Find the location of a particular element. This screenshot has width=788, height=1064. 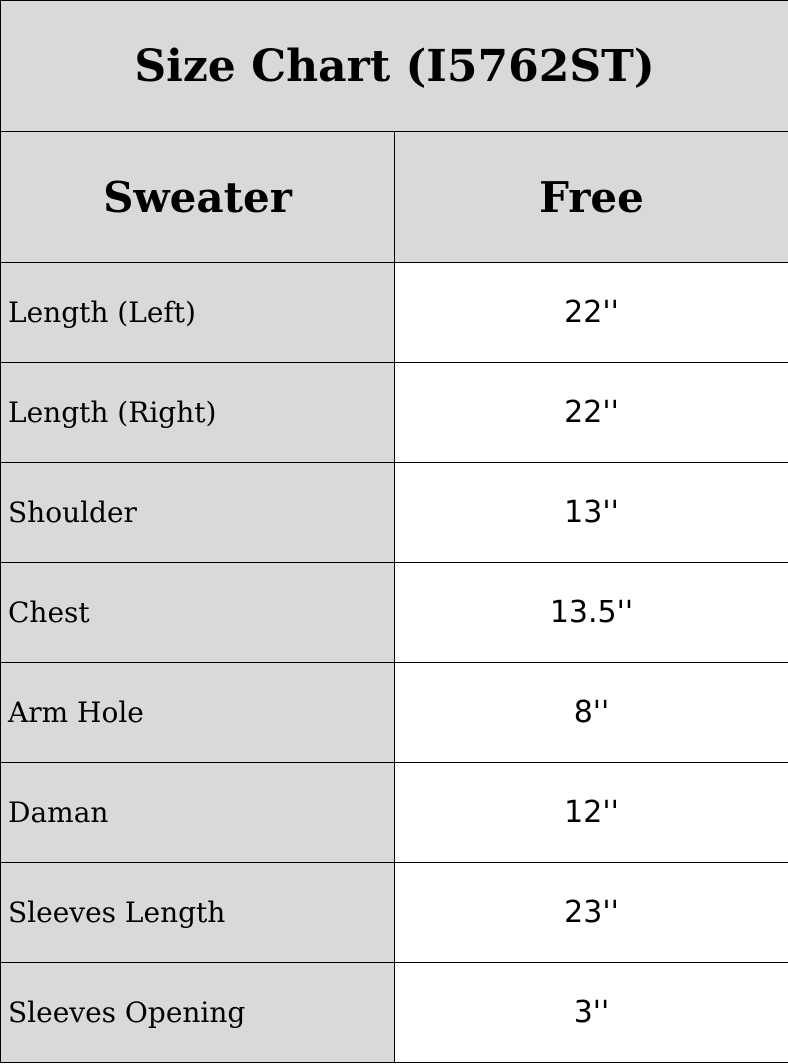

table-row: Sleeves Length 23'' is located at coordinates (394, 912).